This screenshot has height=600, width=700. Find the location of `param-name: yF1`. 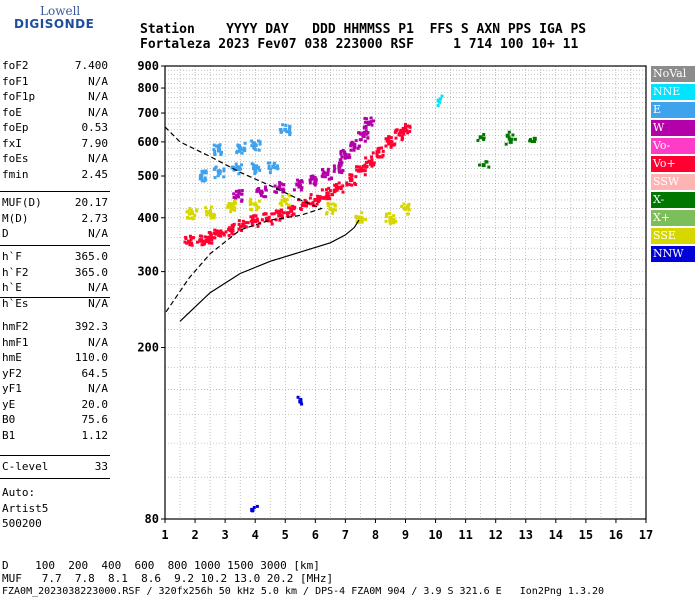

param-name: yF1 is located at coordinates (12, 388).